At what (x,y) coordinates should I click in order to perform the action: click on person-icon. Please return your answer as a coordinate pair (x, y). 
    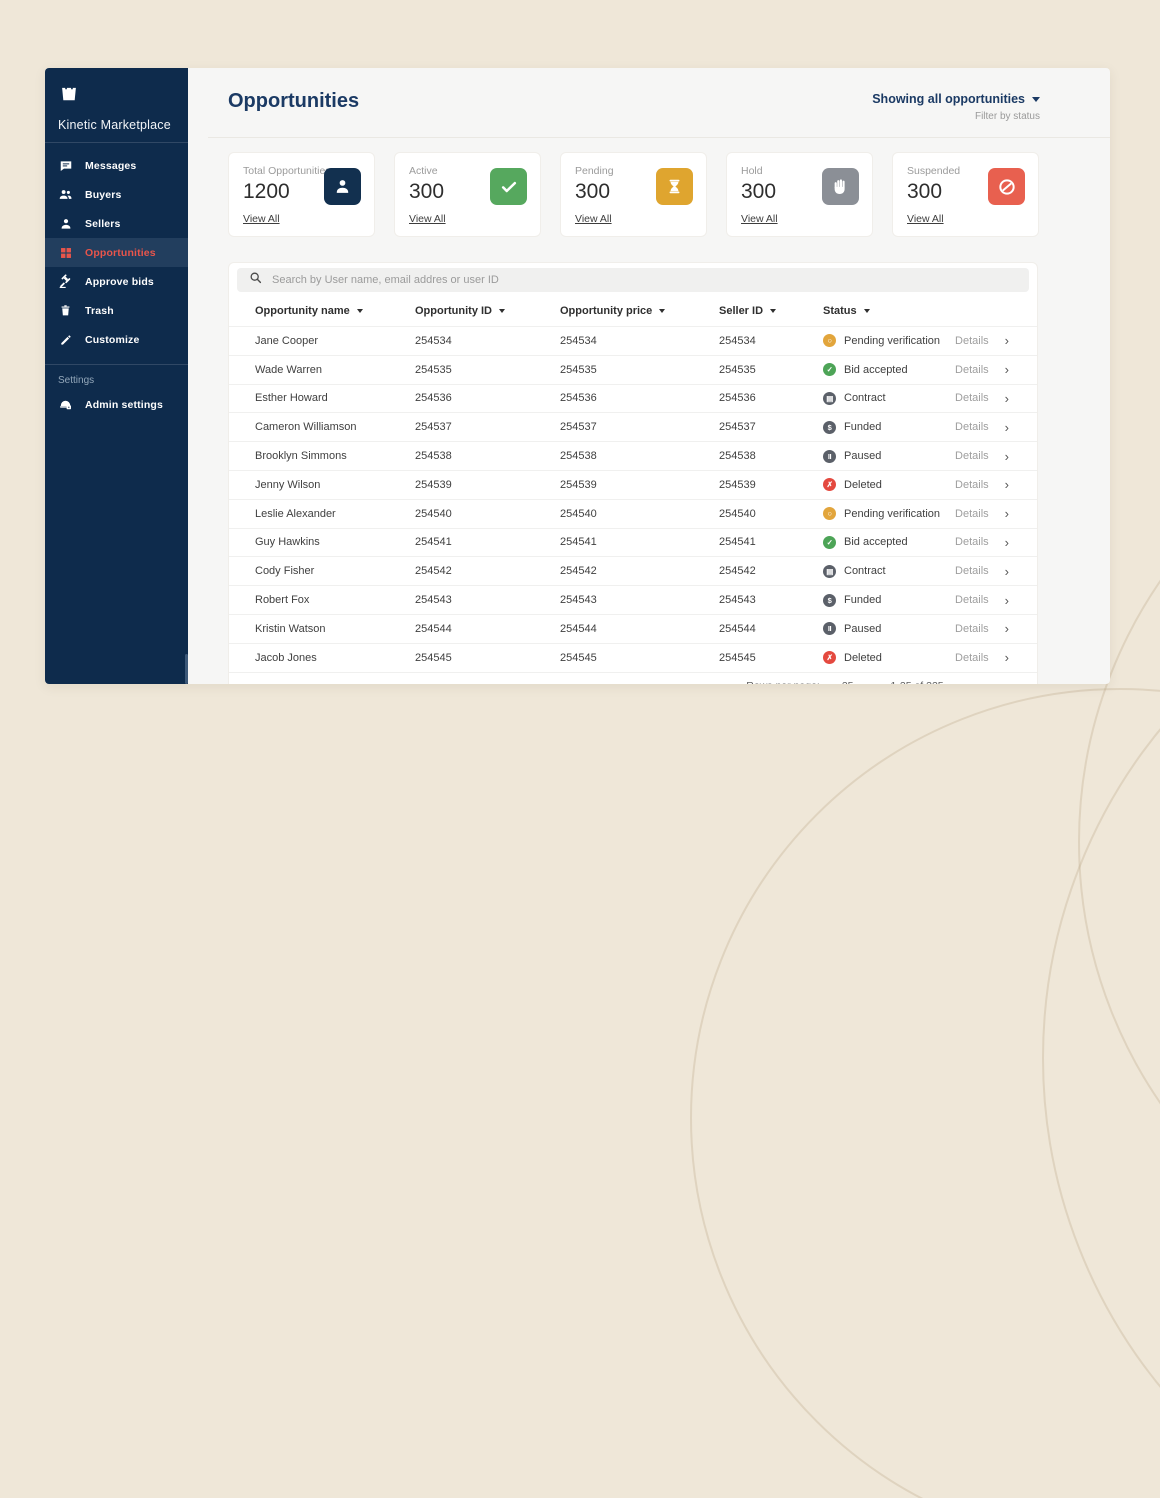
    Looking at the image, I should click on (342, 186).